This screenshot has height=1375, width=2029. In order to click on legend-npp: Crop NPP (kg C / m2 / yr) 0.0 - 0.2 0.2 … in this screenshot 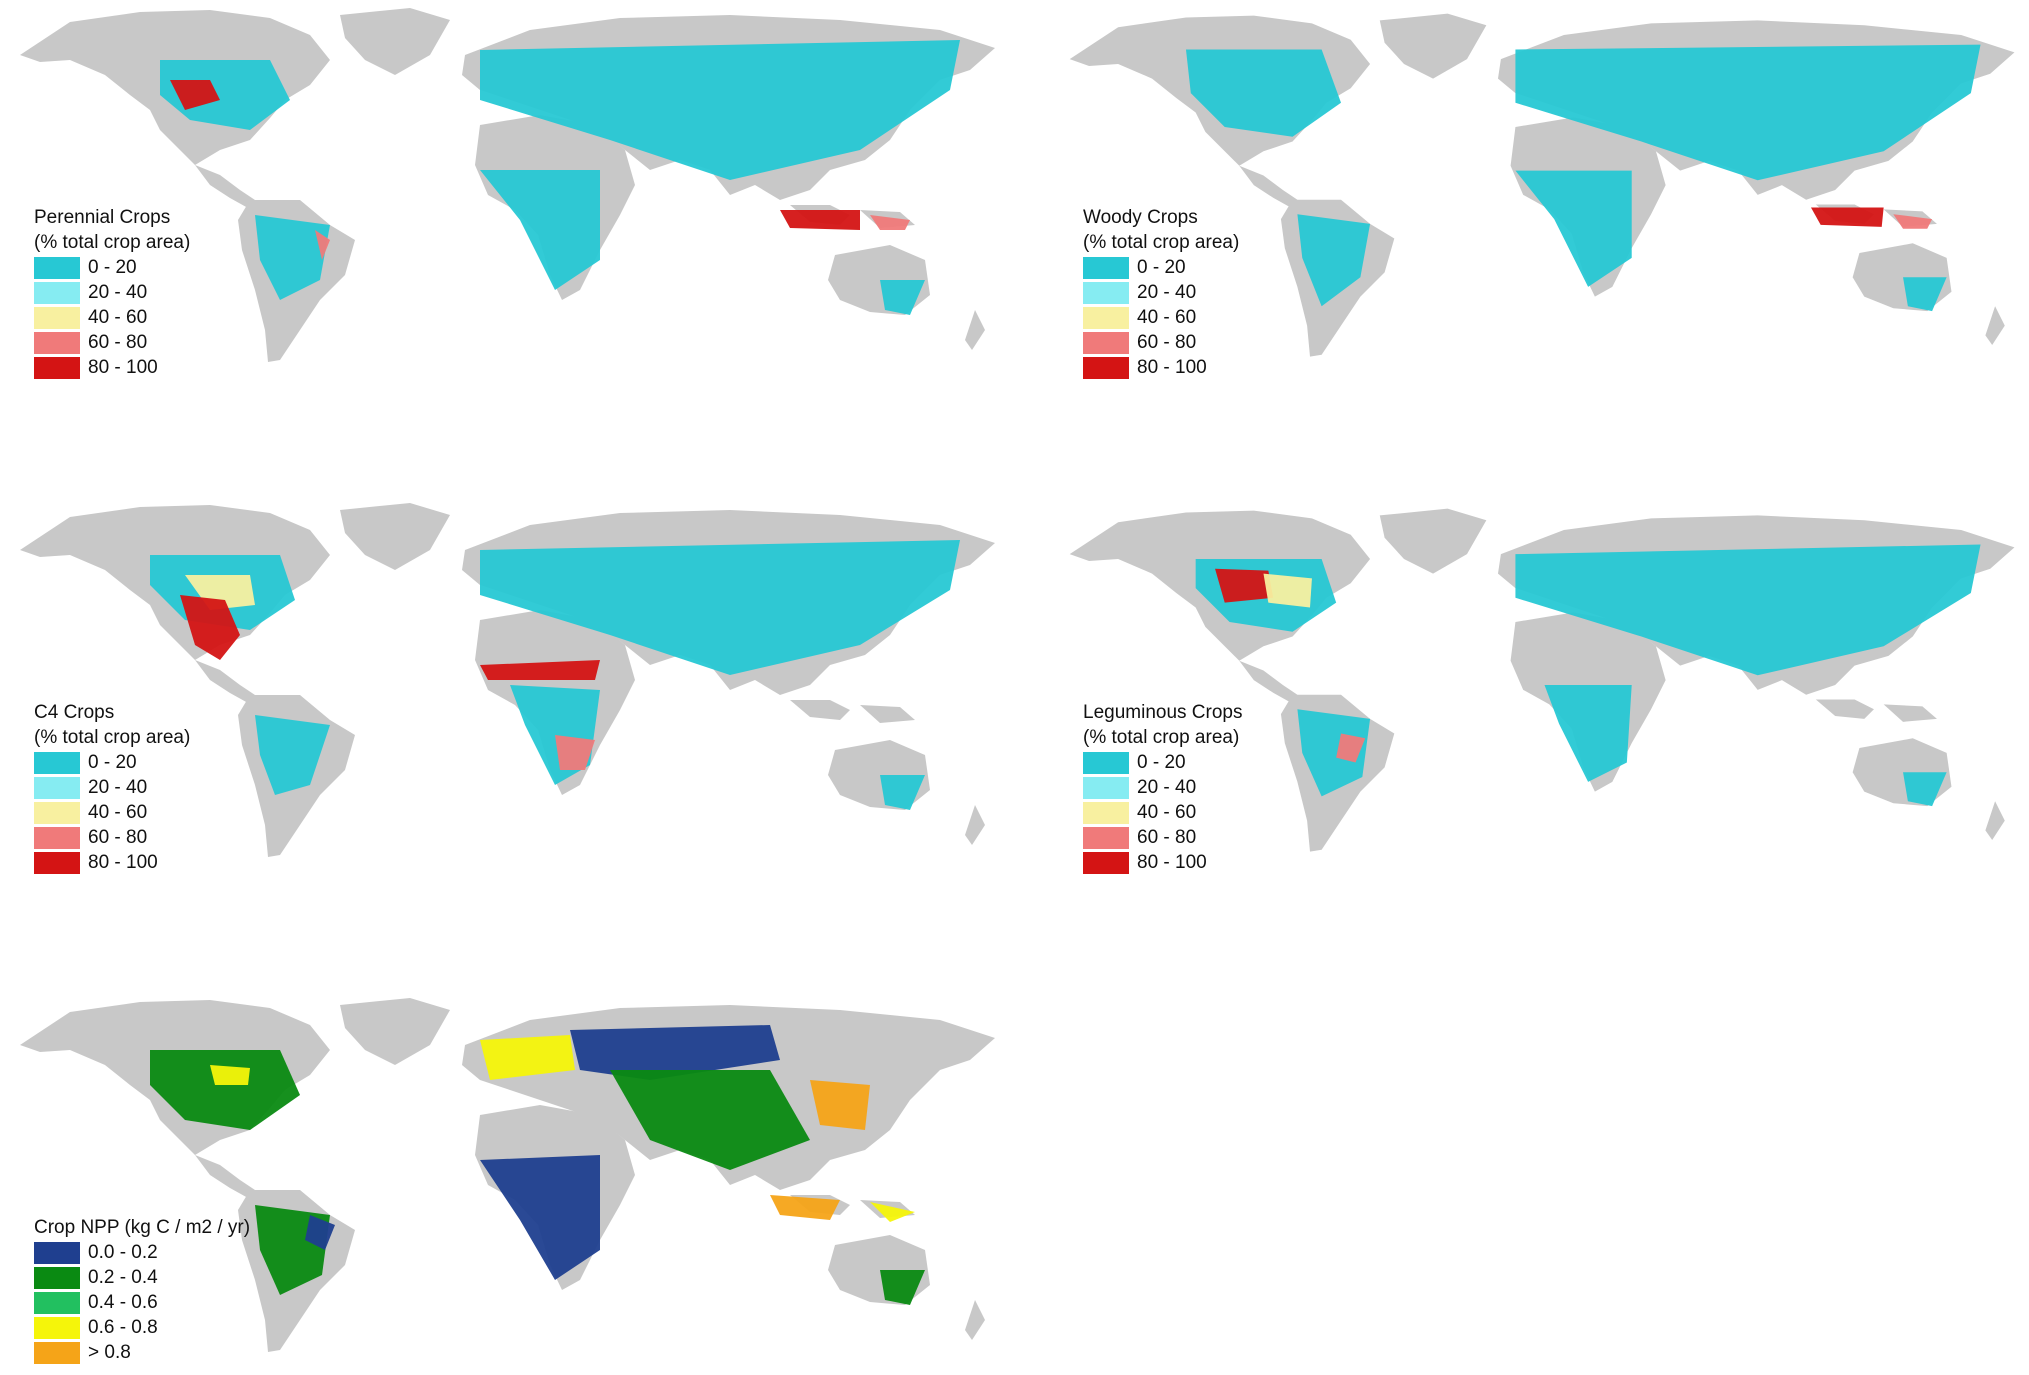, I will do `click(142, 1290)`.